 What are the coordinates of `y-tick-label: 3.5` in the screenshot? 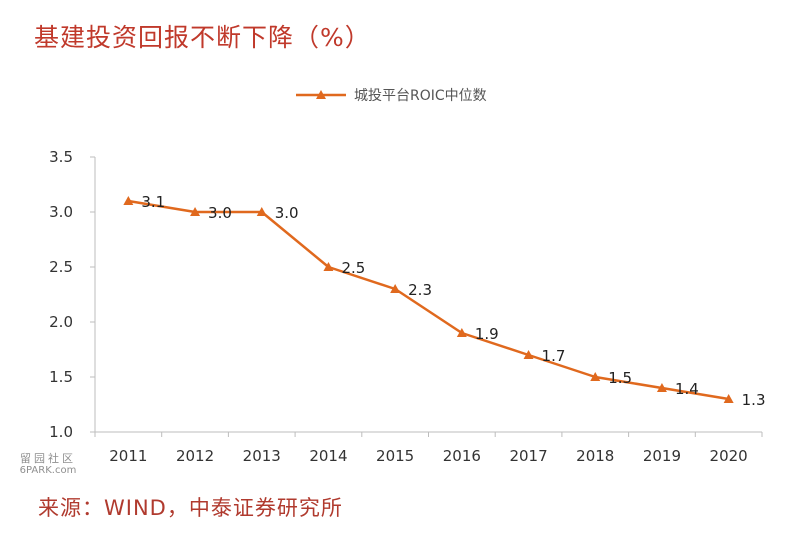 It's located at (61, 157).